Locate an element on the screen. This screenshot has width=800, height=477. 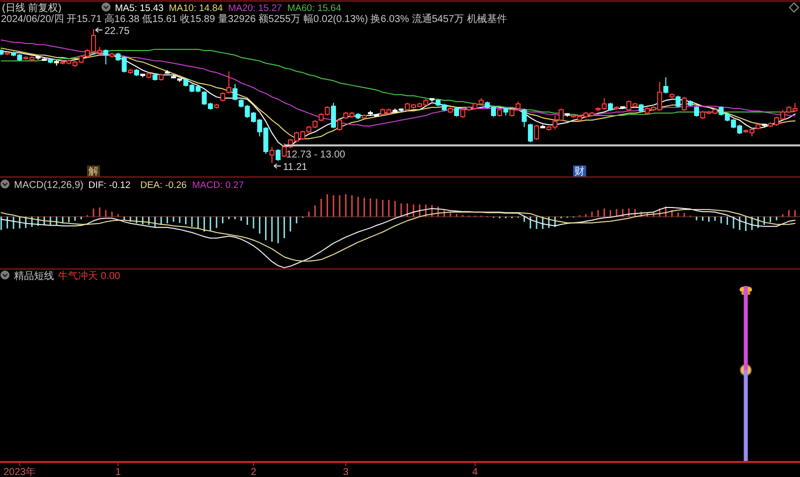
x-tick-label: 2023年 is located at coordinates (20, 471).